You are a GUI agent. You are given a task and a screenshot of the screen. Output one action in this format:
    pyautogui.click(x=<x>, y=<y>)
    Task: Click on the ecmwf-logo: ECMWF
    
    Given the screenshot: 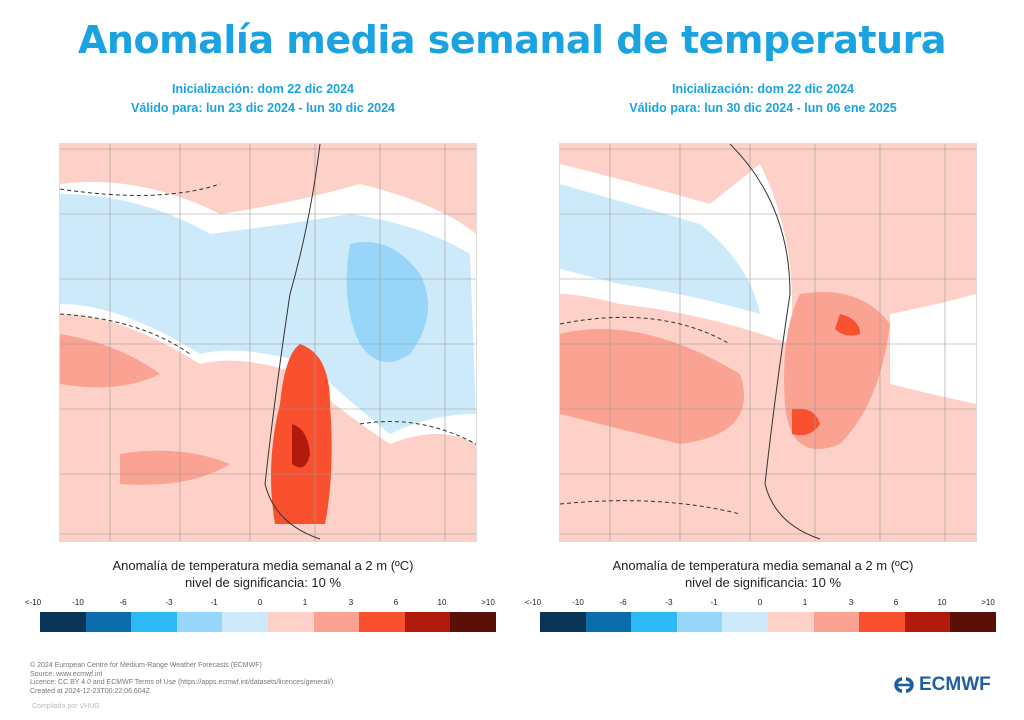 What is the action you would take?
    pyautogui.click(x=941, y=685)
    